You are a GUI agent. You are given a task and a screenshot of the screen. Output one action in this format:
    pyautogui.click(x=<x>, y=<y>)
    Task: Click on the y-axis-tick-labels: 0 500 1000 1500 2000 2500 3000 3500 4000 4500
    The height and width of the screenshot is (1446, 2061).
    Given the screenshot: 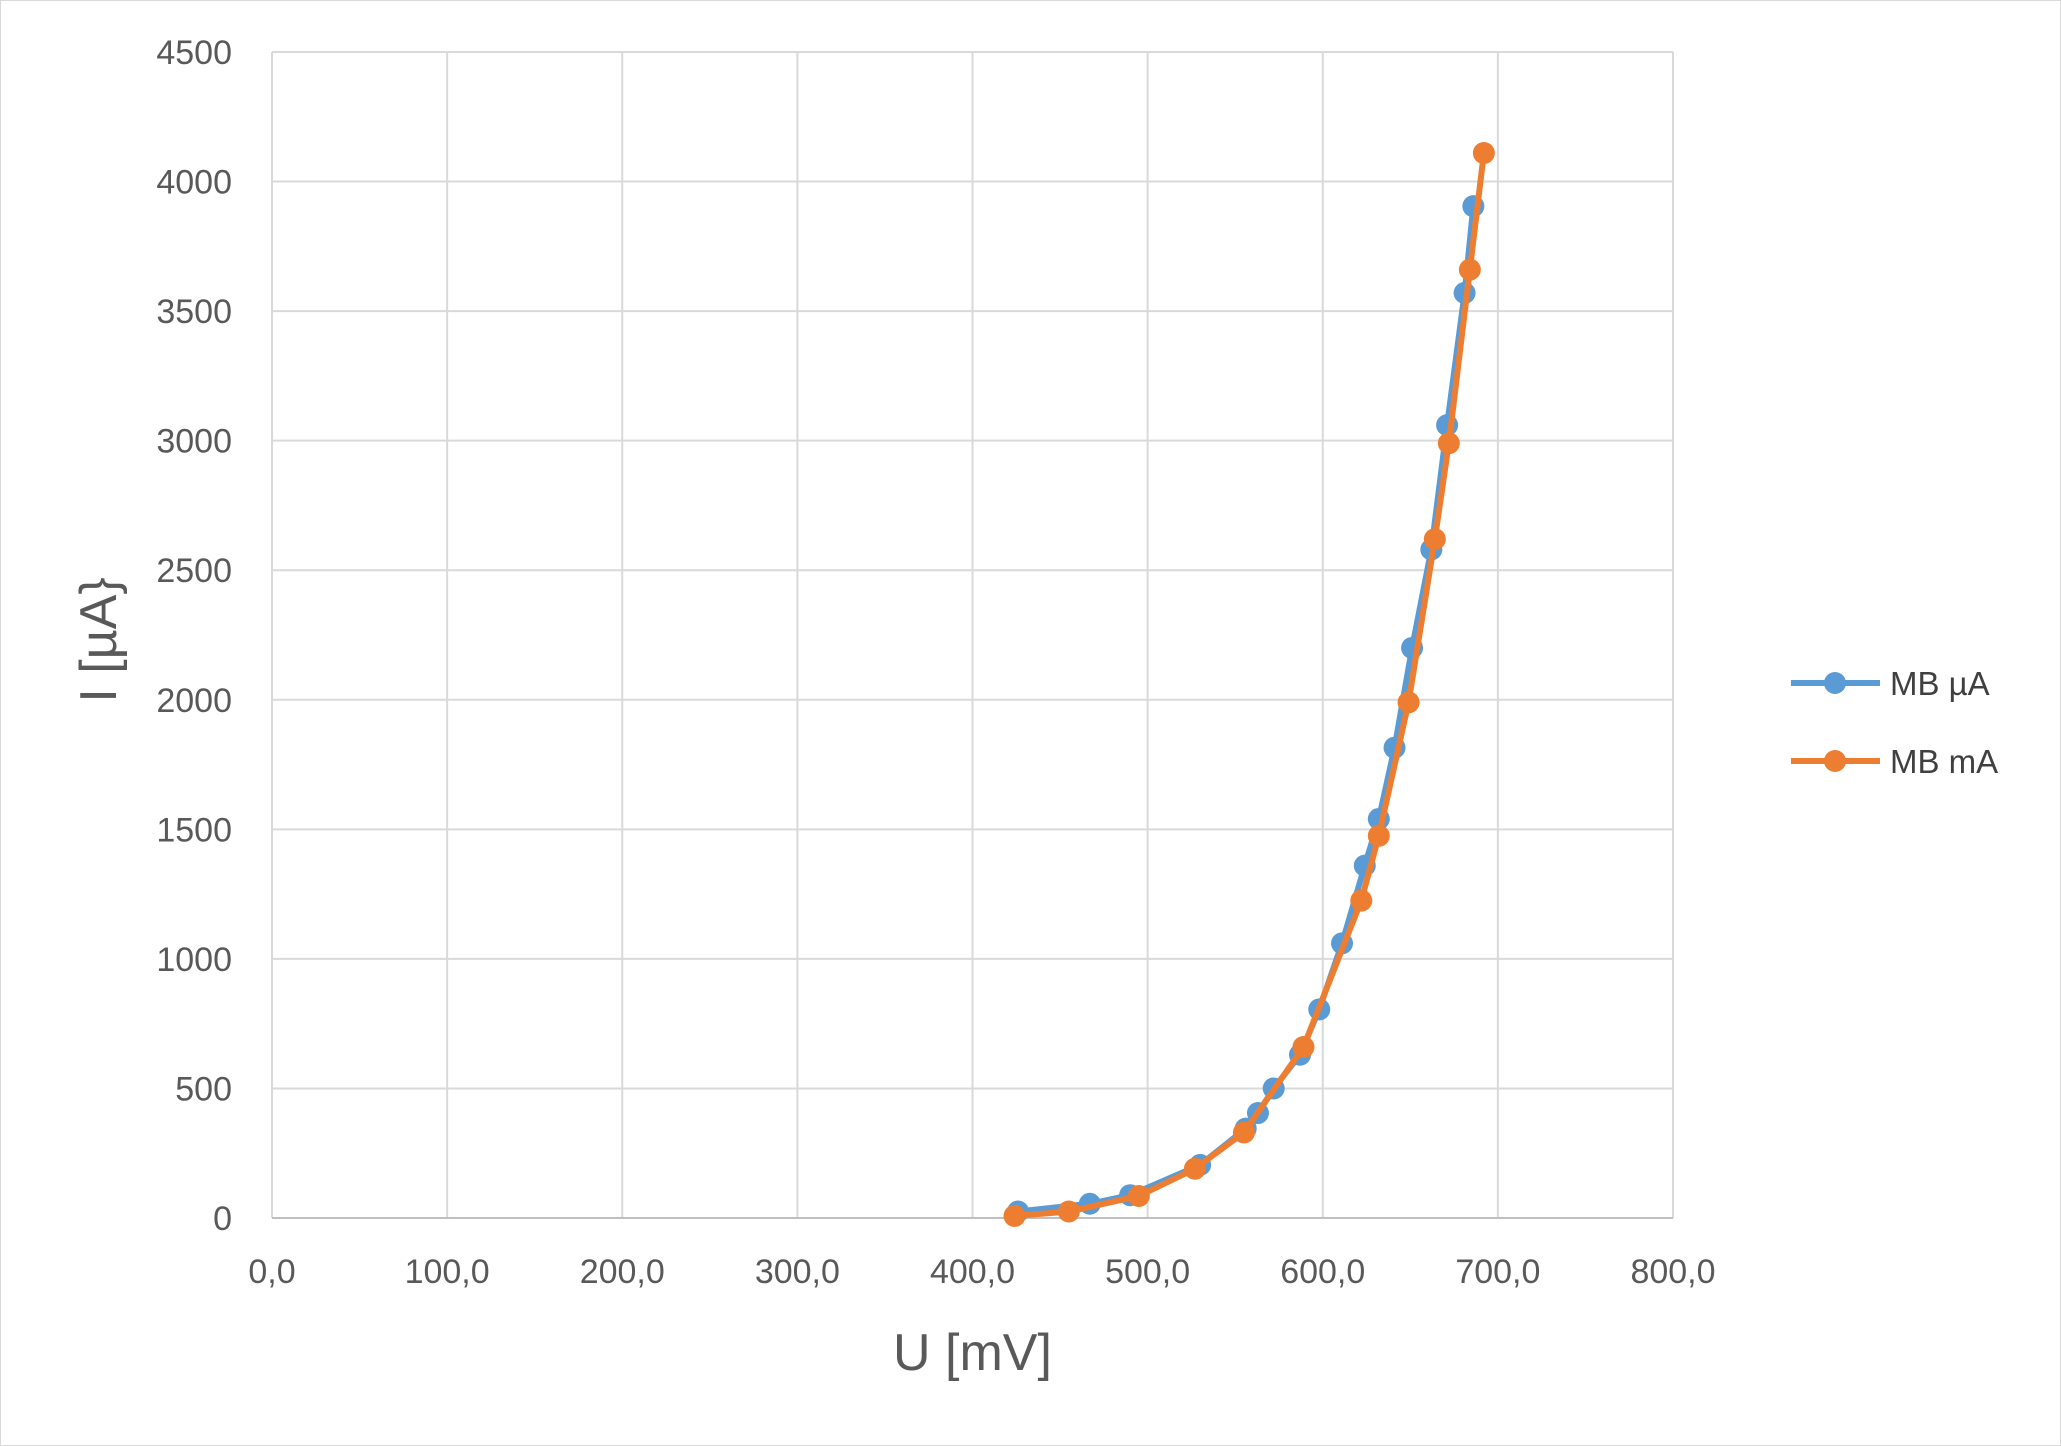 What is the action you would take?
    pyautogui.click(x=194, y=636)
    